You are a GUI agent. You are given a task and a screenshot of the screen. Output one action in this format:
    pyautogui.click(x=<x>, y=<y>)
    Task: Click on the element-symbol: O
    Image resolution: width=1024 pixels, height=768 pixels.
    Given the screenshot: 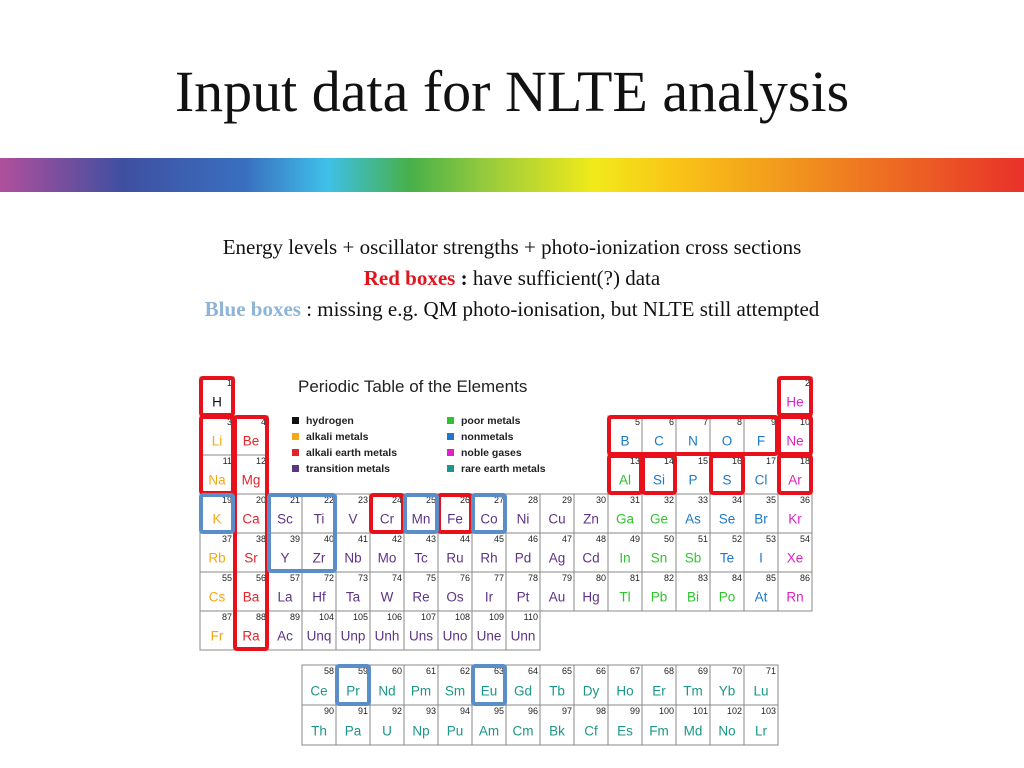 What is the action you would take?
    pyautogui.click(x=727, y=441)
    